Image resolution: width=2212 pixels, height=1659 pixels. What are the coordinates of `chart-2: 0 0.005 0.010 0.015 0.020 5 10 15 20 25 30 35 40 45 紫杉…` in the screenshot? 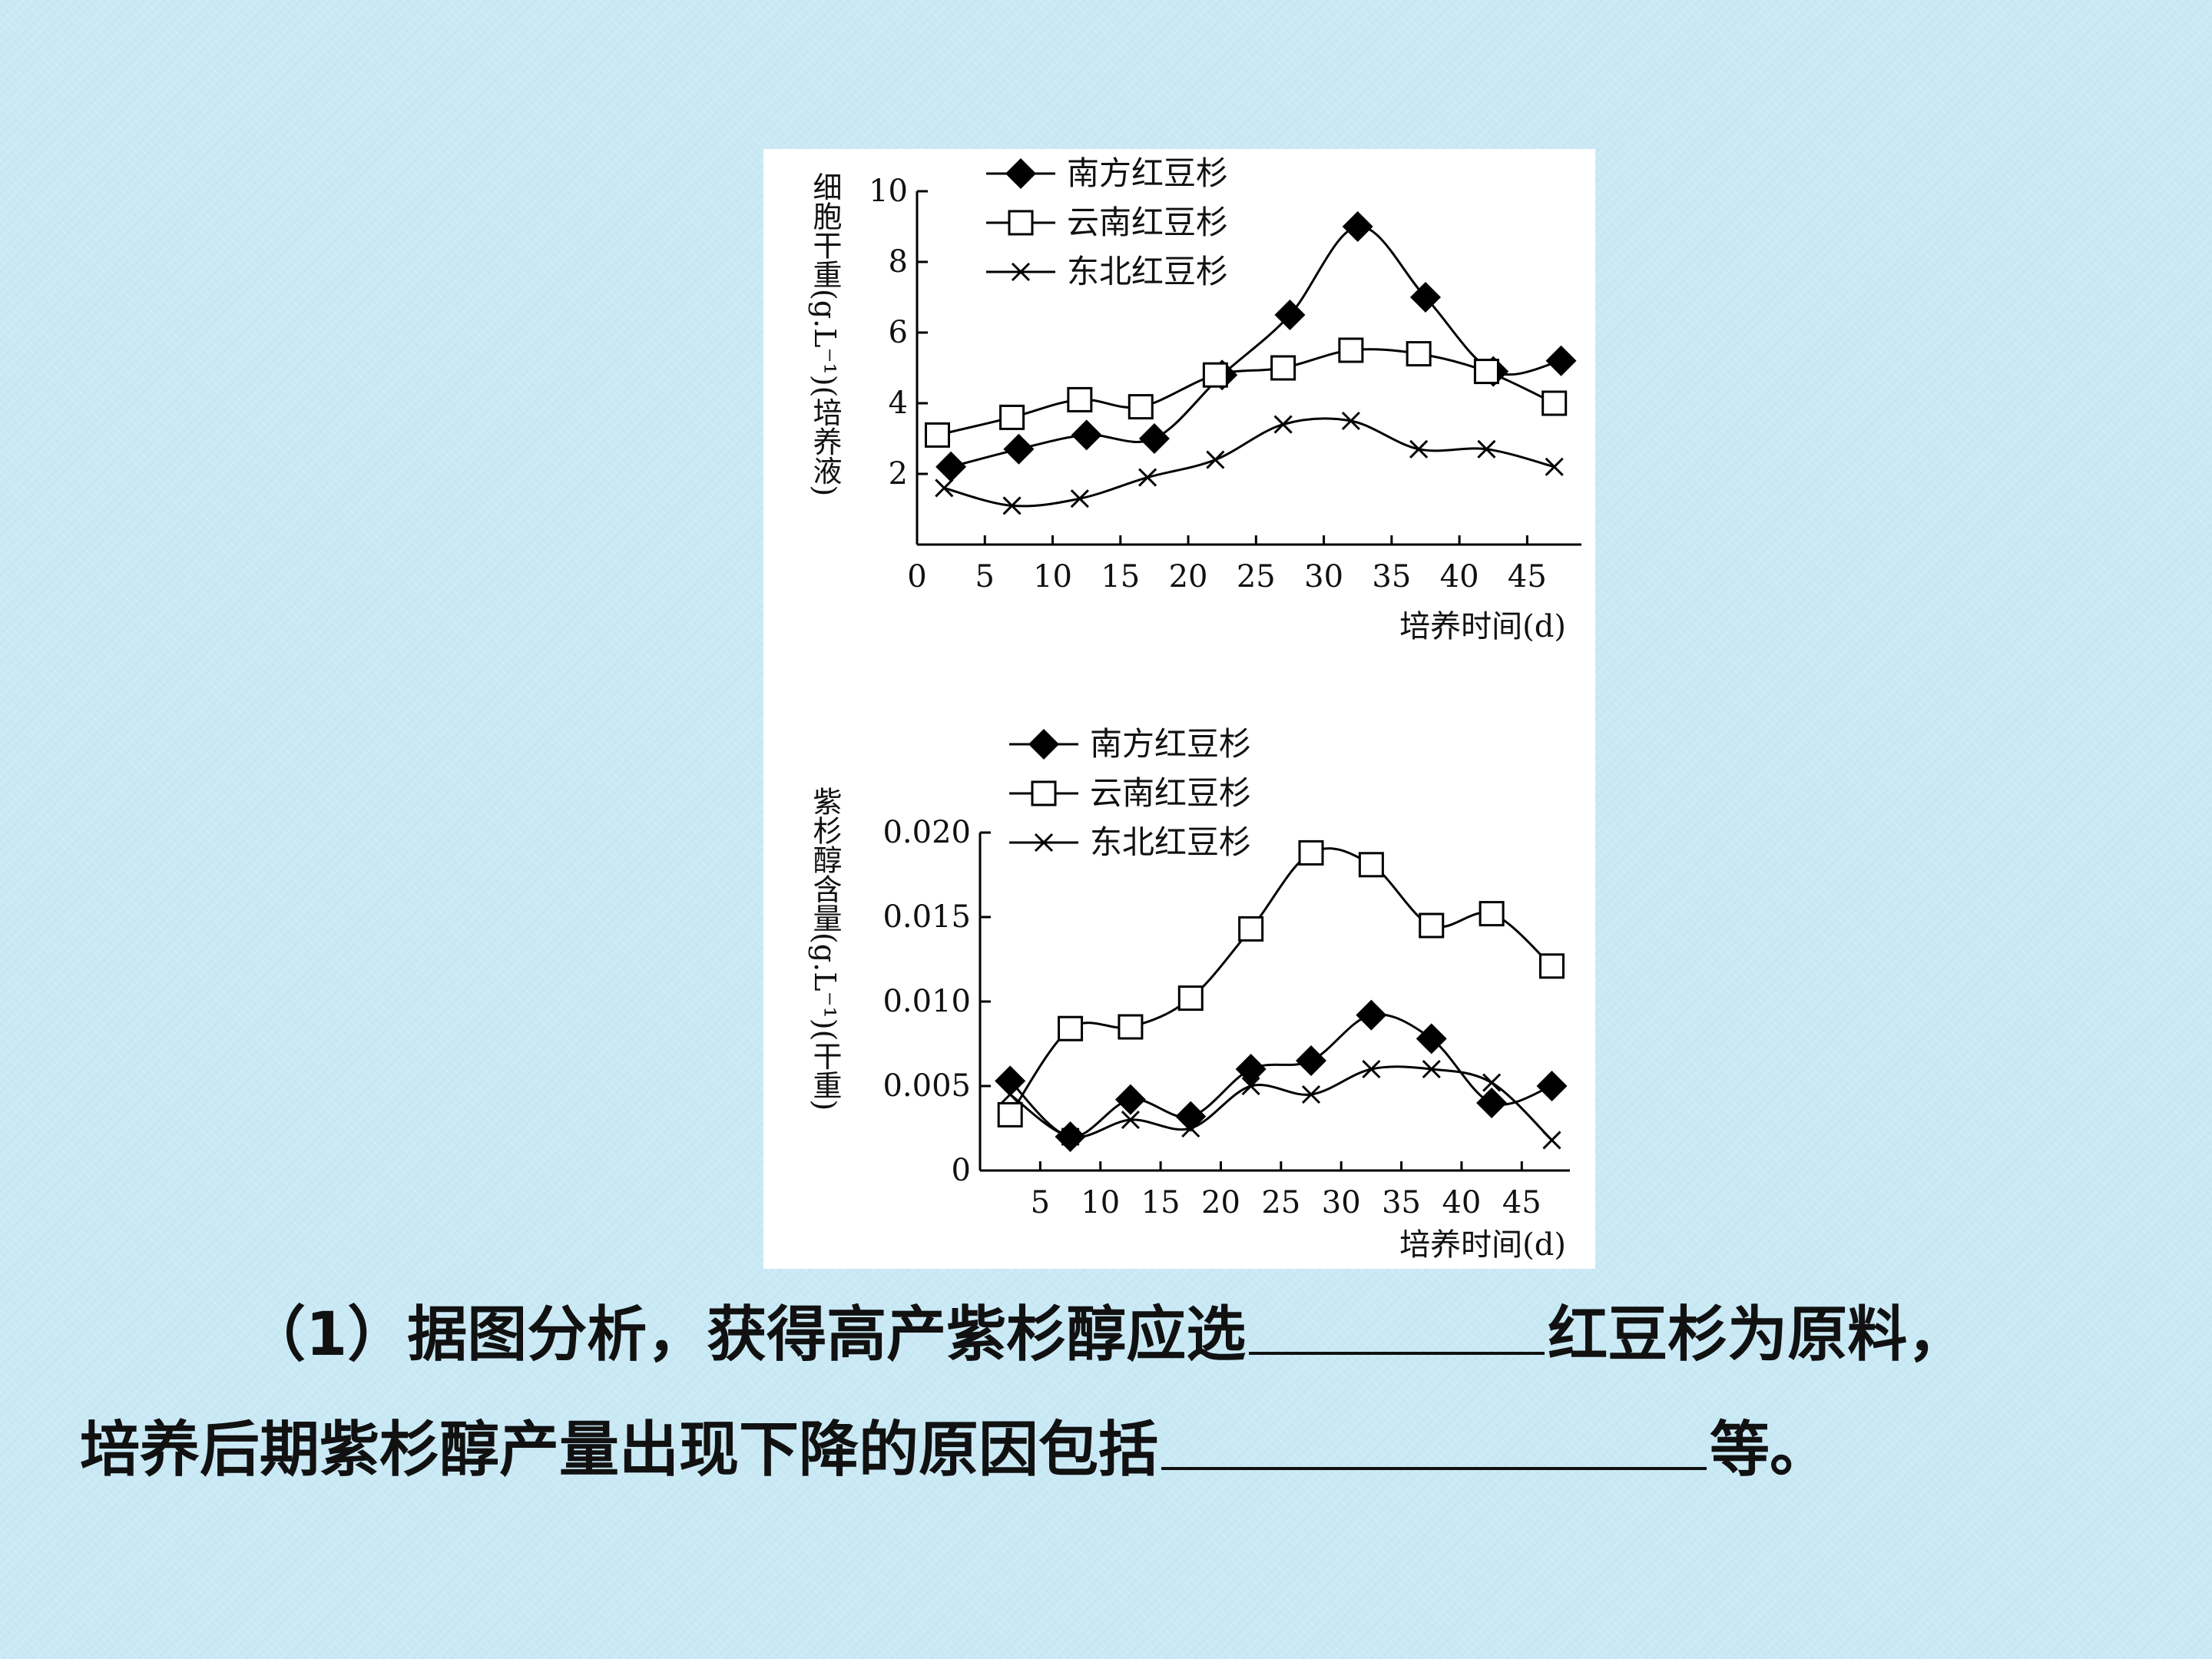 It's located at (1189, 994).